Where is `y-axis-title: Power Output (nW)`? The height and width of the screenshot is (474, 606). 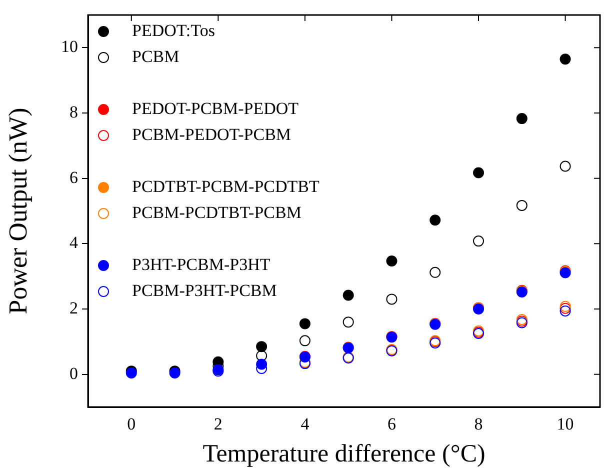 y-axis-title: Power Output (nW) is located at coordinates (17, 211).